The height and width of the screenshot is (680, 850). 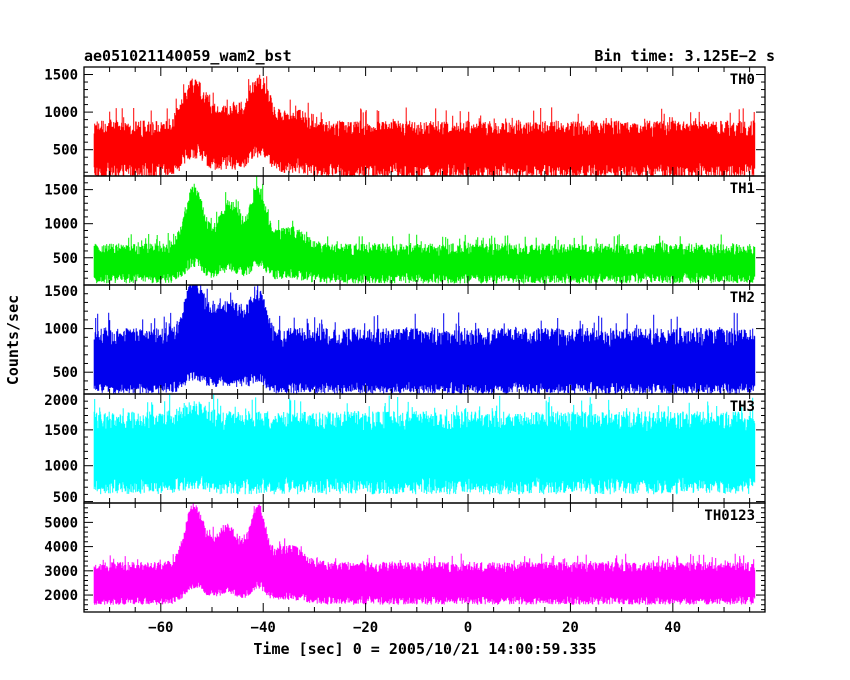 I want to click on x-tick-label: −40, so click(x=263, y=628).